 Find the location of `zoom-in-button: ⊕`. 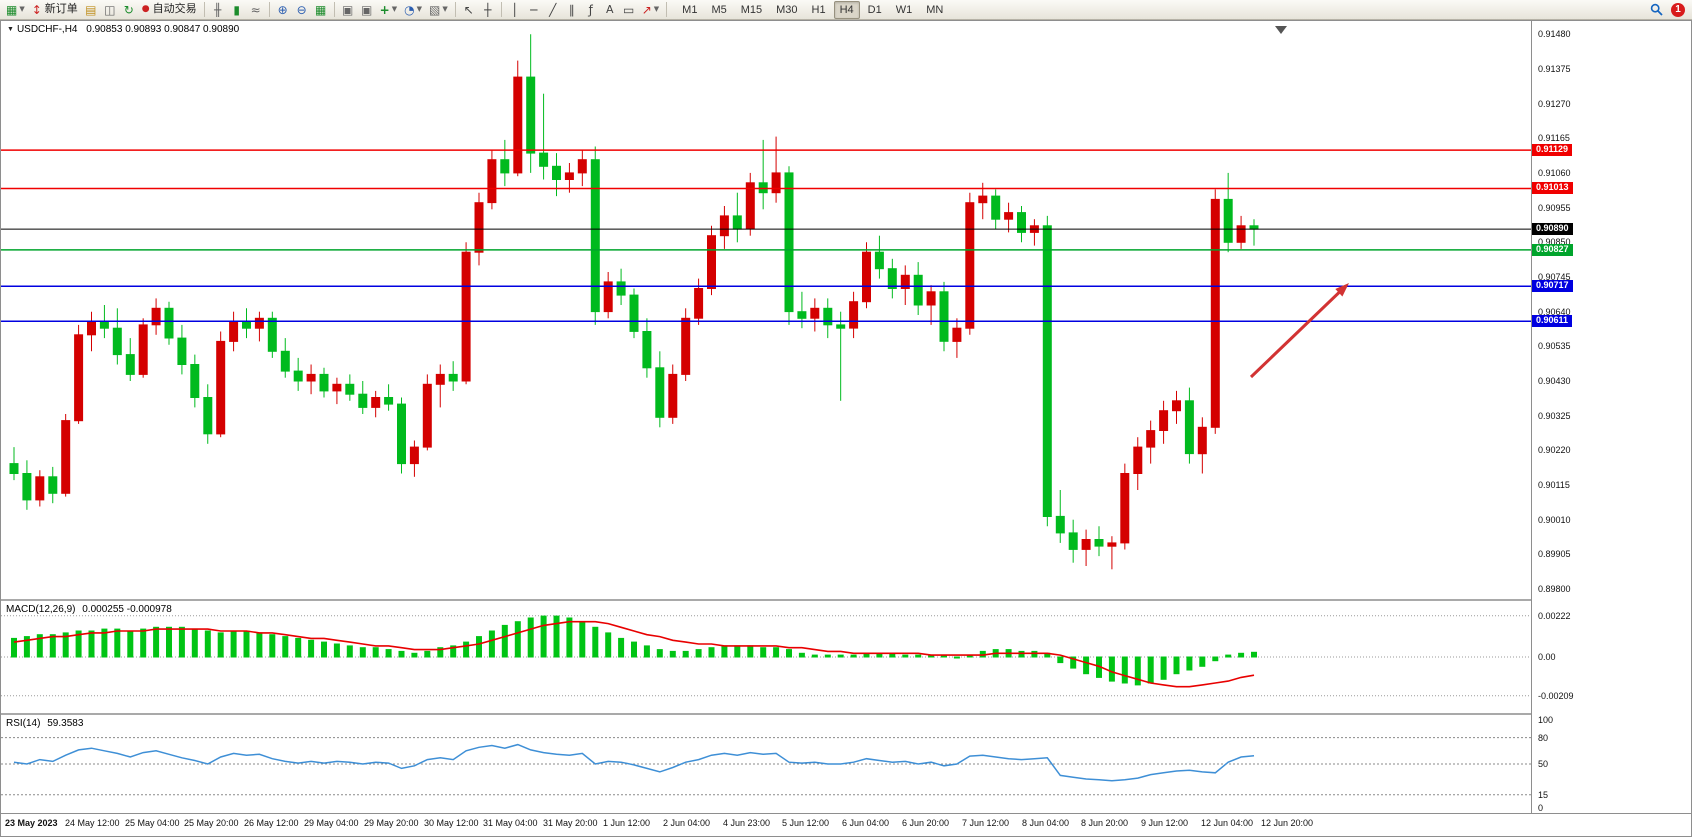

zoom-in-button: ⊕ is located at coordinates (283, 10).